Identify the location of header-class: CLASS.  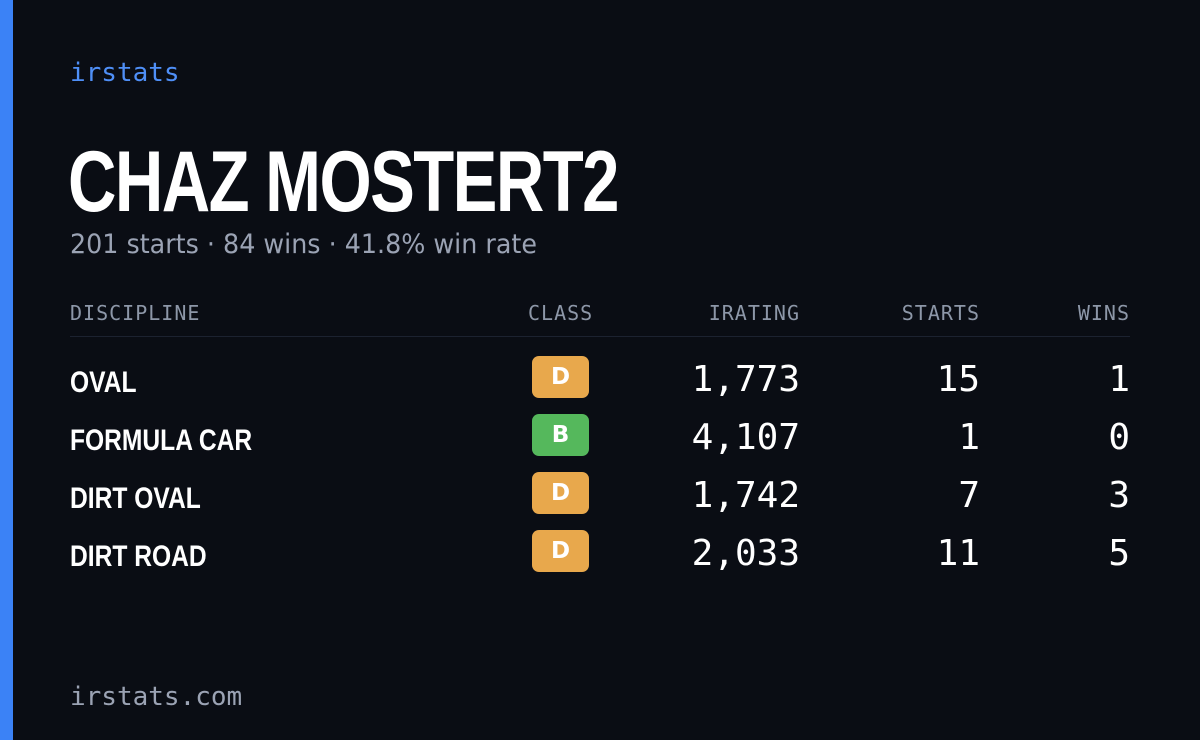
(561, 313).